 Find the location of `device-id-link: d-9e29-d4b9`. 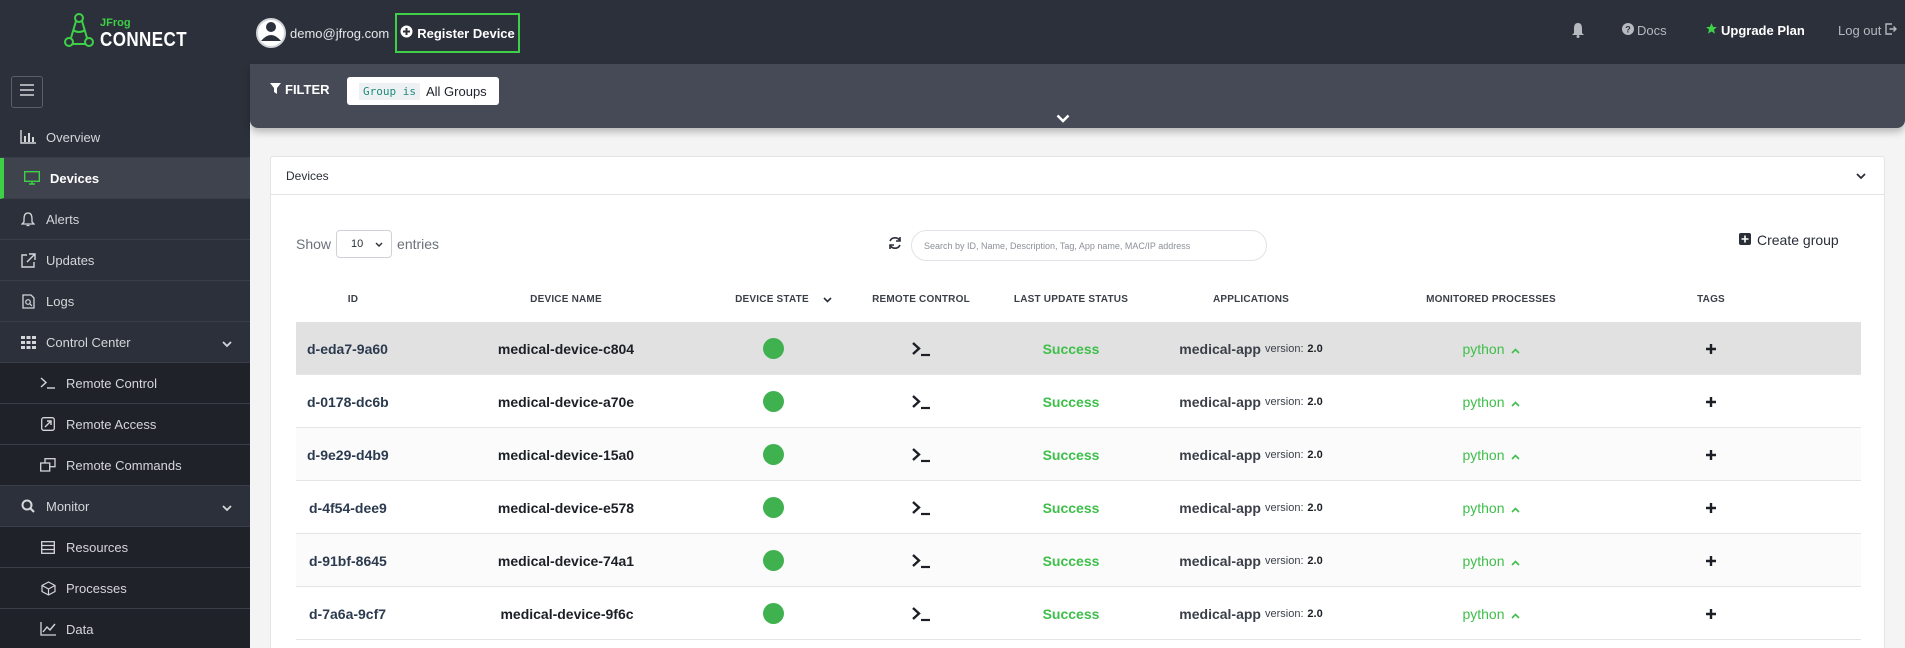

device-id-link: d-9e29-d4b9 is located at coordinates (348, 454).